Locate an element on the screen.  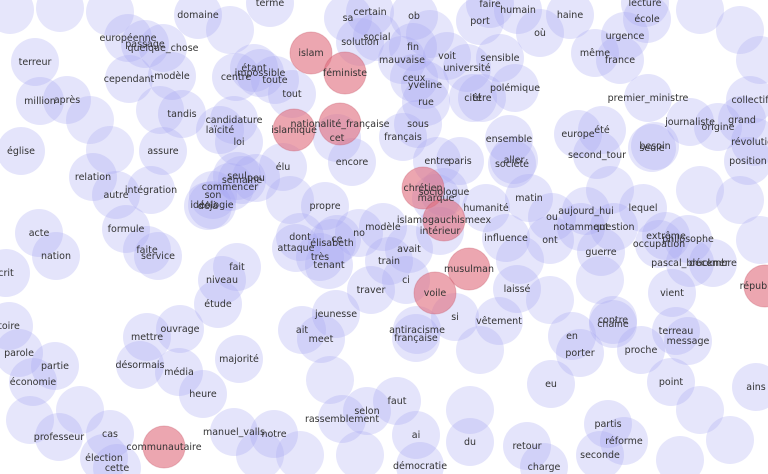
word-label-partis: partis is located at coordinates (607, 424).